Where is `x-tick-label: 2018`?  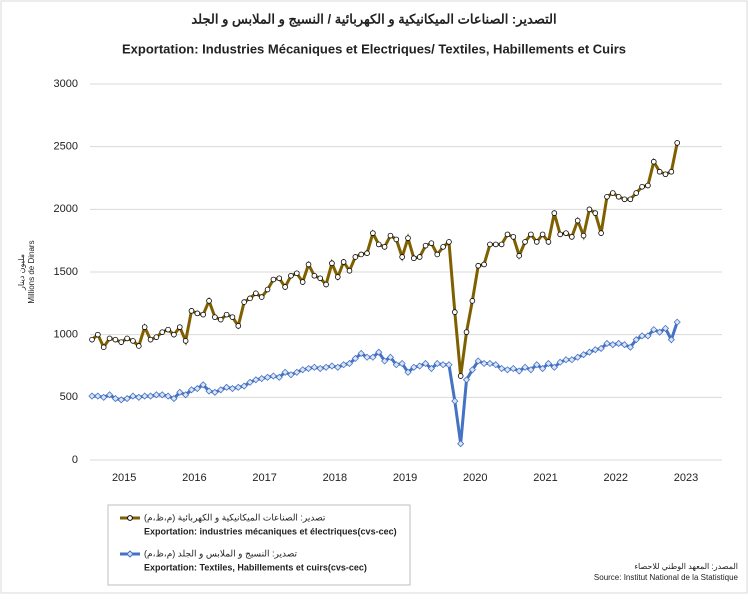 x-tick-label: 2018 is located at coordinates (335, 478).